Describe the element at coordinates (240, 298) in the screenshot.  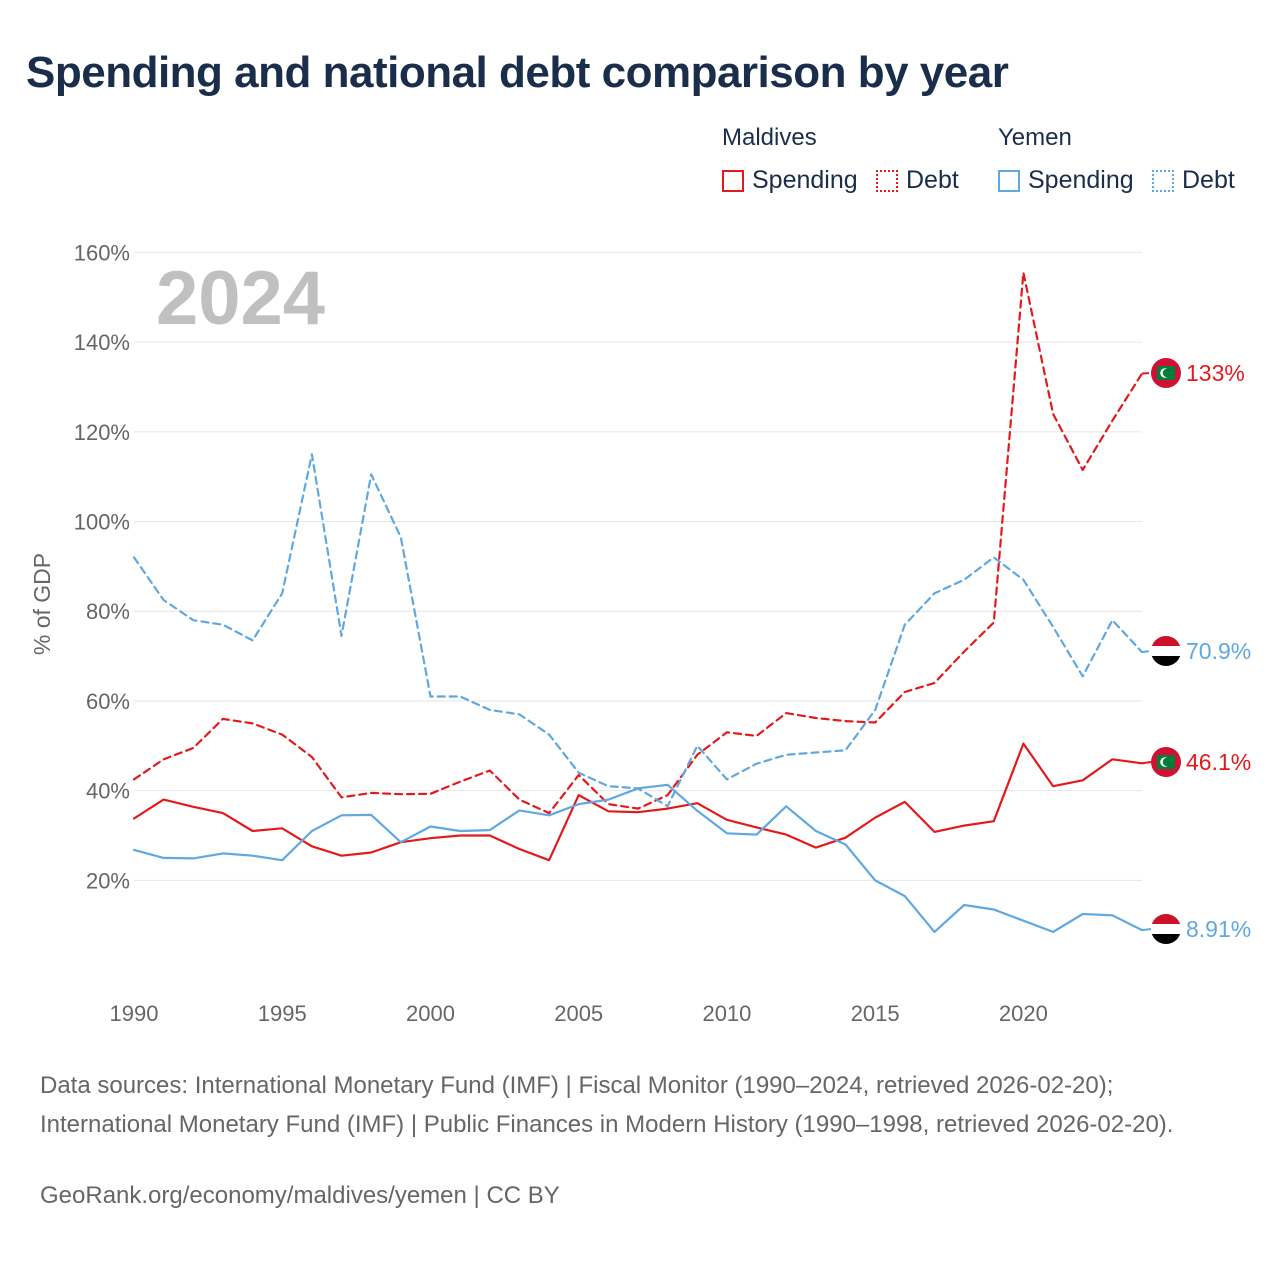
I see `year-watermark: 2024` at that location.